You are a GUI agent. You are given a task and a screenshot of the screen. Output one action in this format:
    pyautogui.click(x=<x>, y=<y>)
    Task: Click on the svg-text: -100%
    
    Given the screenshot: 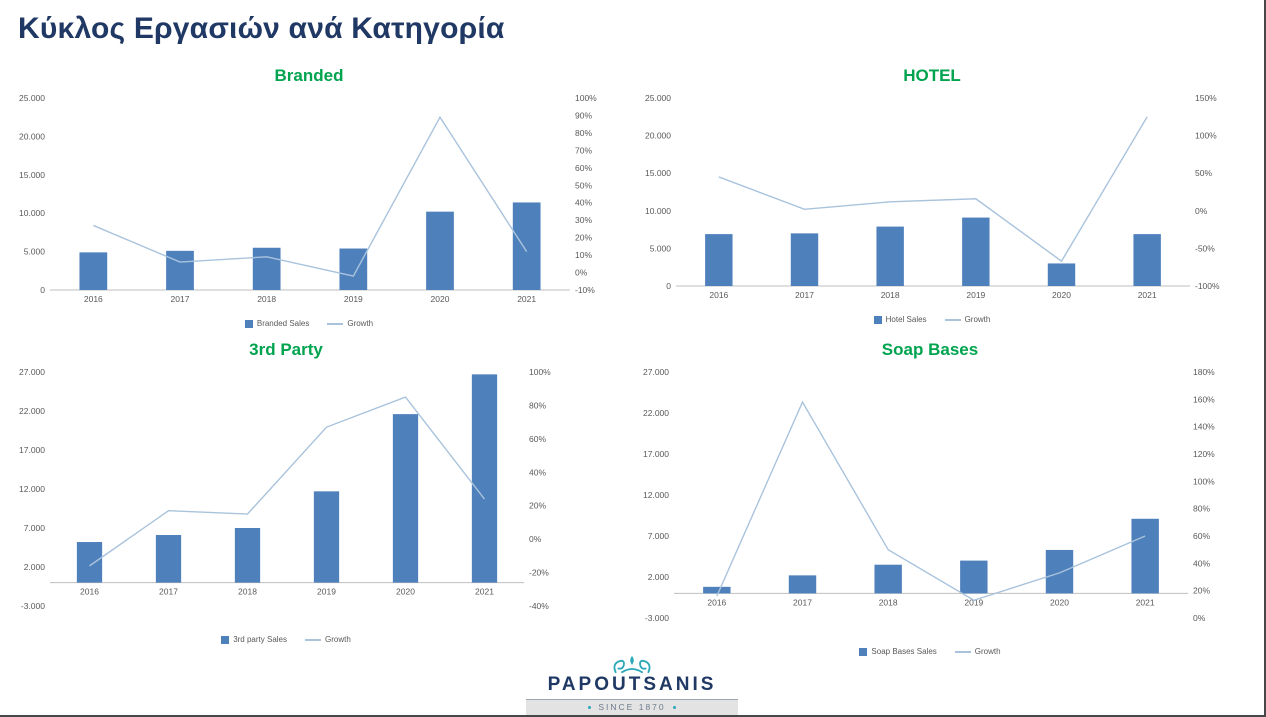 What is the action you would take?
    pyautogui.click(x=1207, y=286)
    